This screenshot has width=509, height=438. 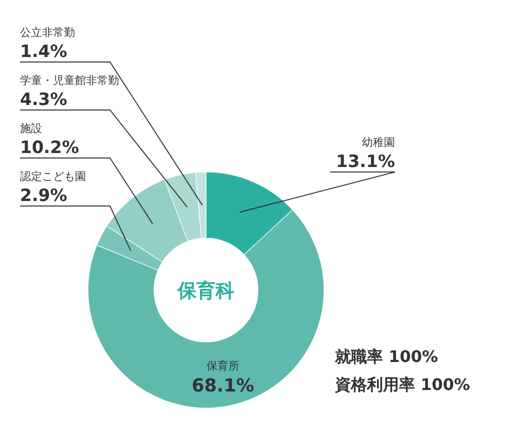 I want to click on data-label: 68.1%, so click(x=223, y=385).